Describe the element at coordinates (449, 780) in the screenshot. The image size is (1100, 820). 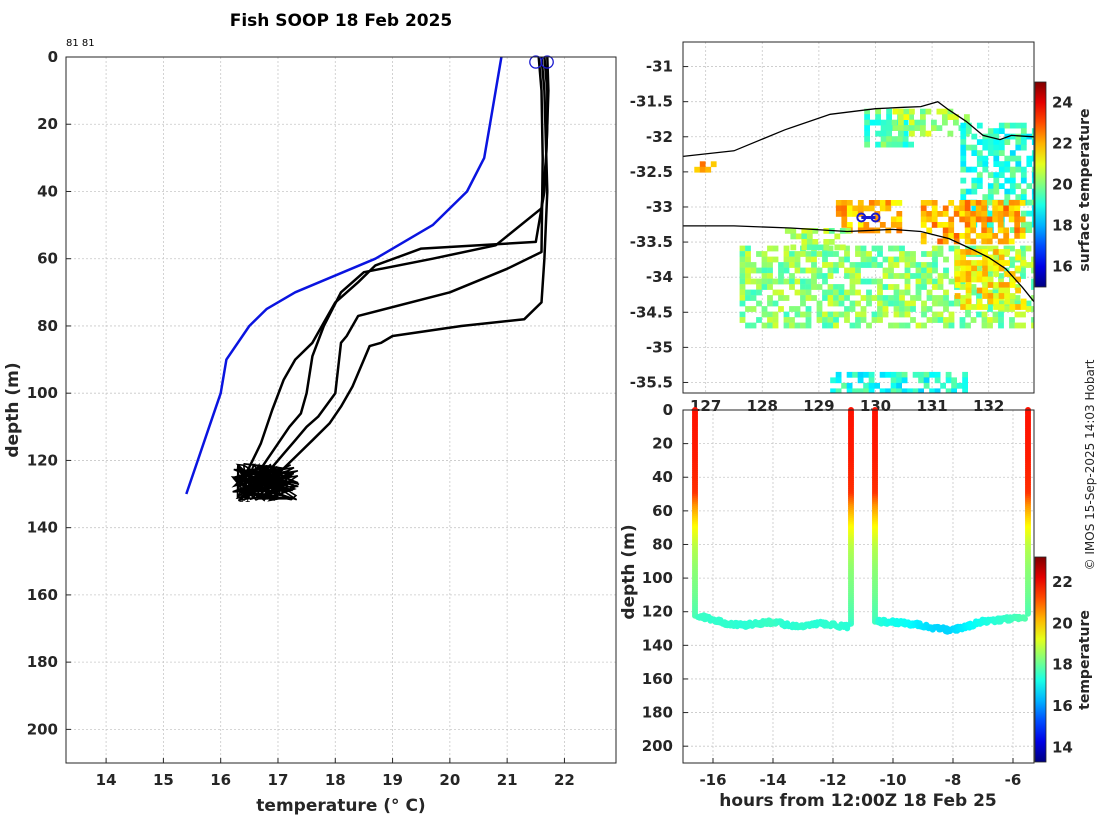
I see `profile-xtick-label: 20` at that location.